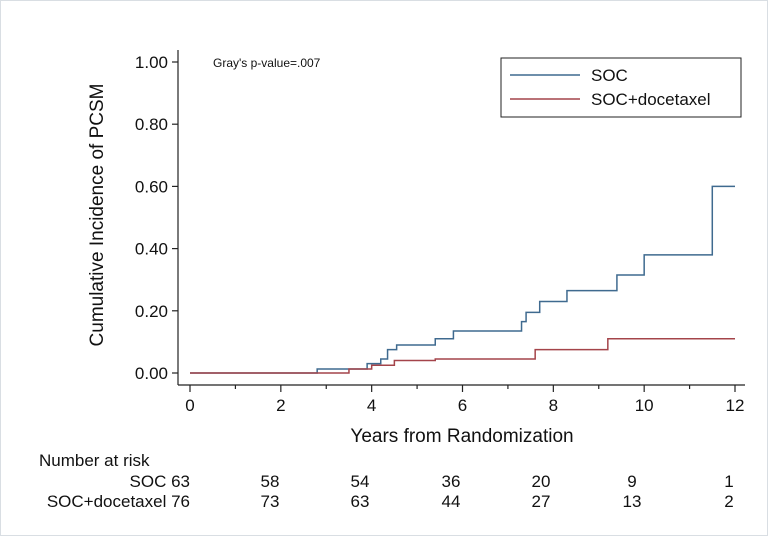 Image resolution: width=768 pixels, height=536 pixels. I want to click on risk-count: 54, so click(360, 481).